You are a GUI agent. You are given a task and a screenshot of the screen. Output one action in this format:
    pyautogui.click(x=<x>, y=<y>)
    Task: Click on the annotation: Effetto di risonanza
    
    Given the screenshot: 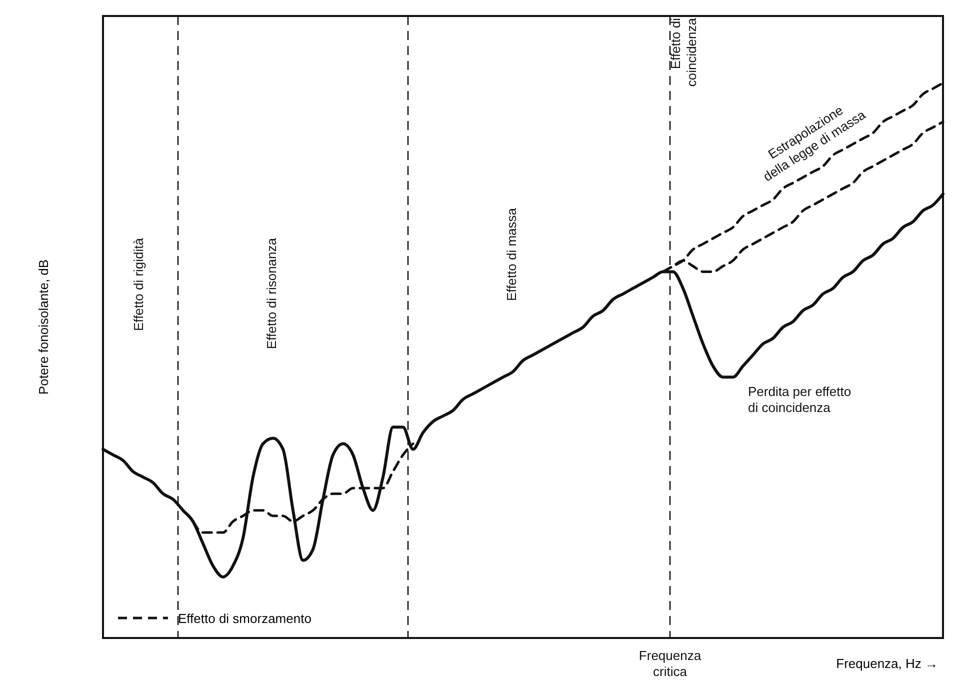 What is the action you would take?
    pyautogui.click(x=271, y=293)
    